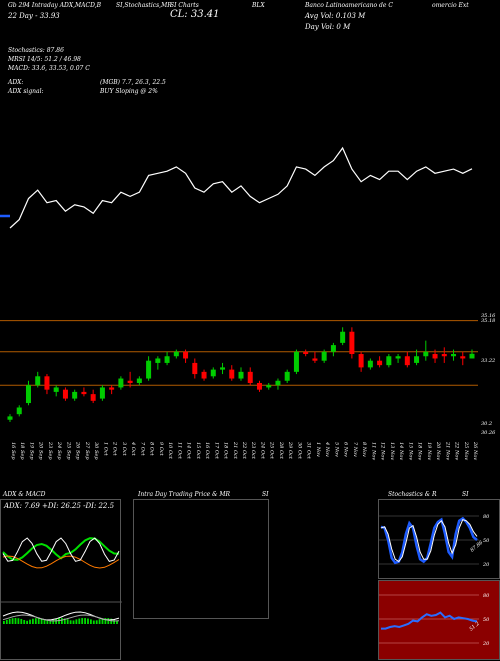 Image resolution: width=500 pixels, height=661 pixels. Describe the element at coordinates (195, 14) in the screenshot. I see `header-close: CL: 33.41` at that location.